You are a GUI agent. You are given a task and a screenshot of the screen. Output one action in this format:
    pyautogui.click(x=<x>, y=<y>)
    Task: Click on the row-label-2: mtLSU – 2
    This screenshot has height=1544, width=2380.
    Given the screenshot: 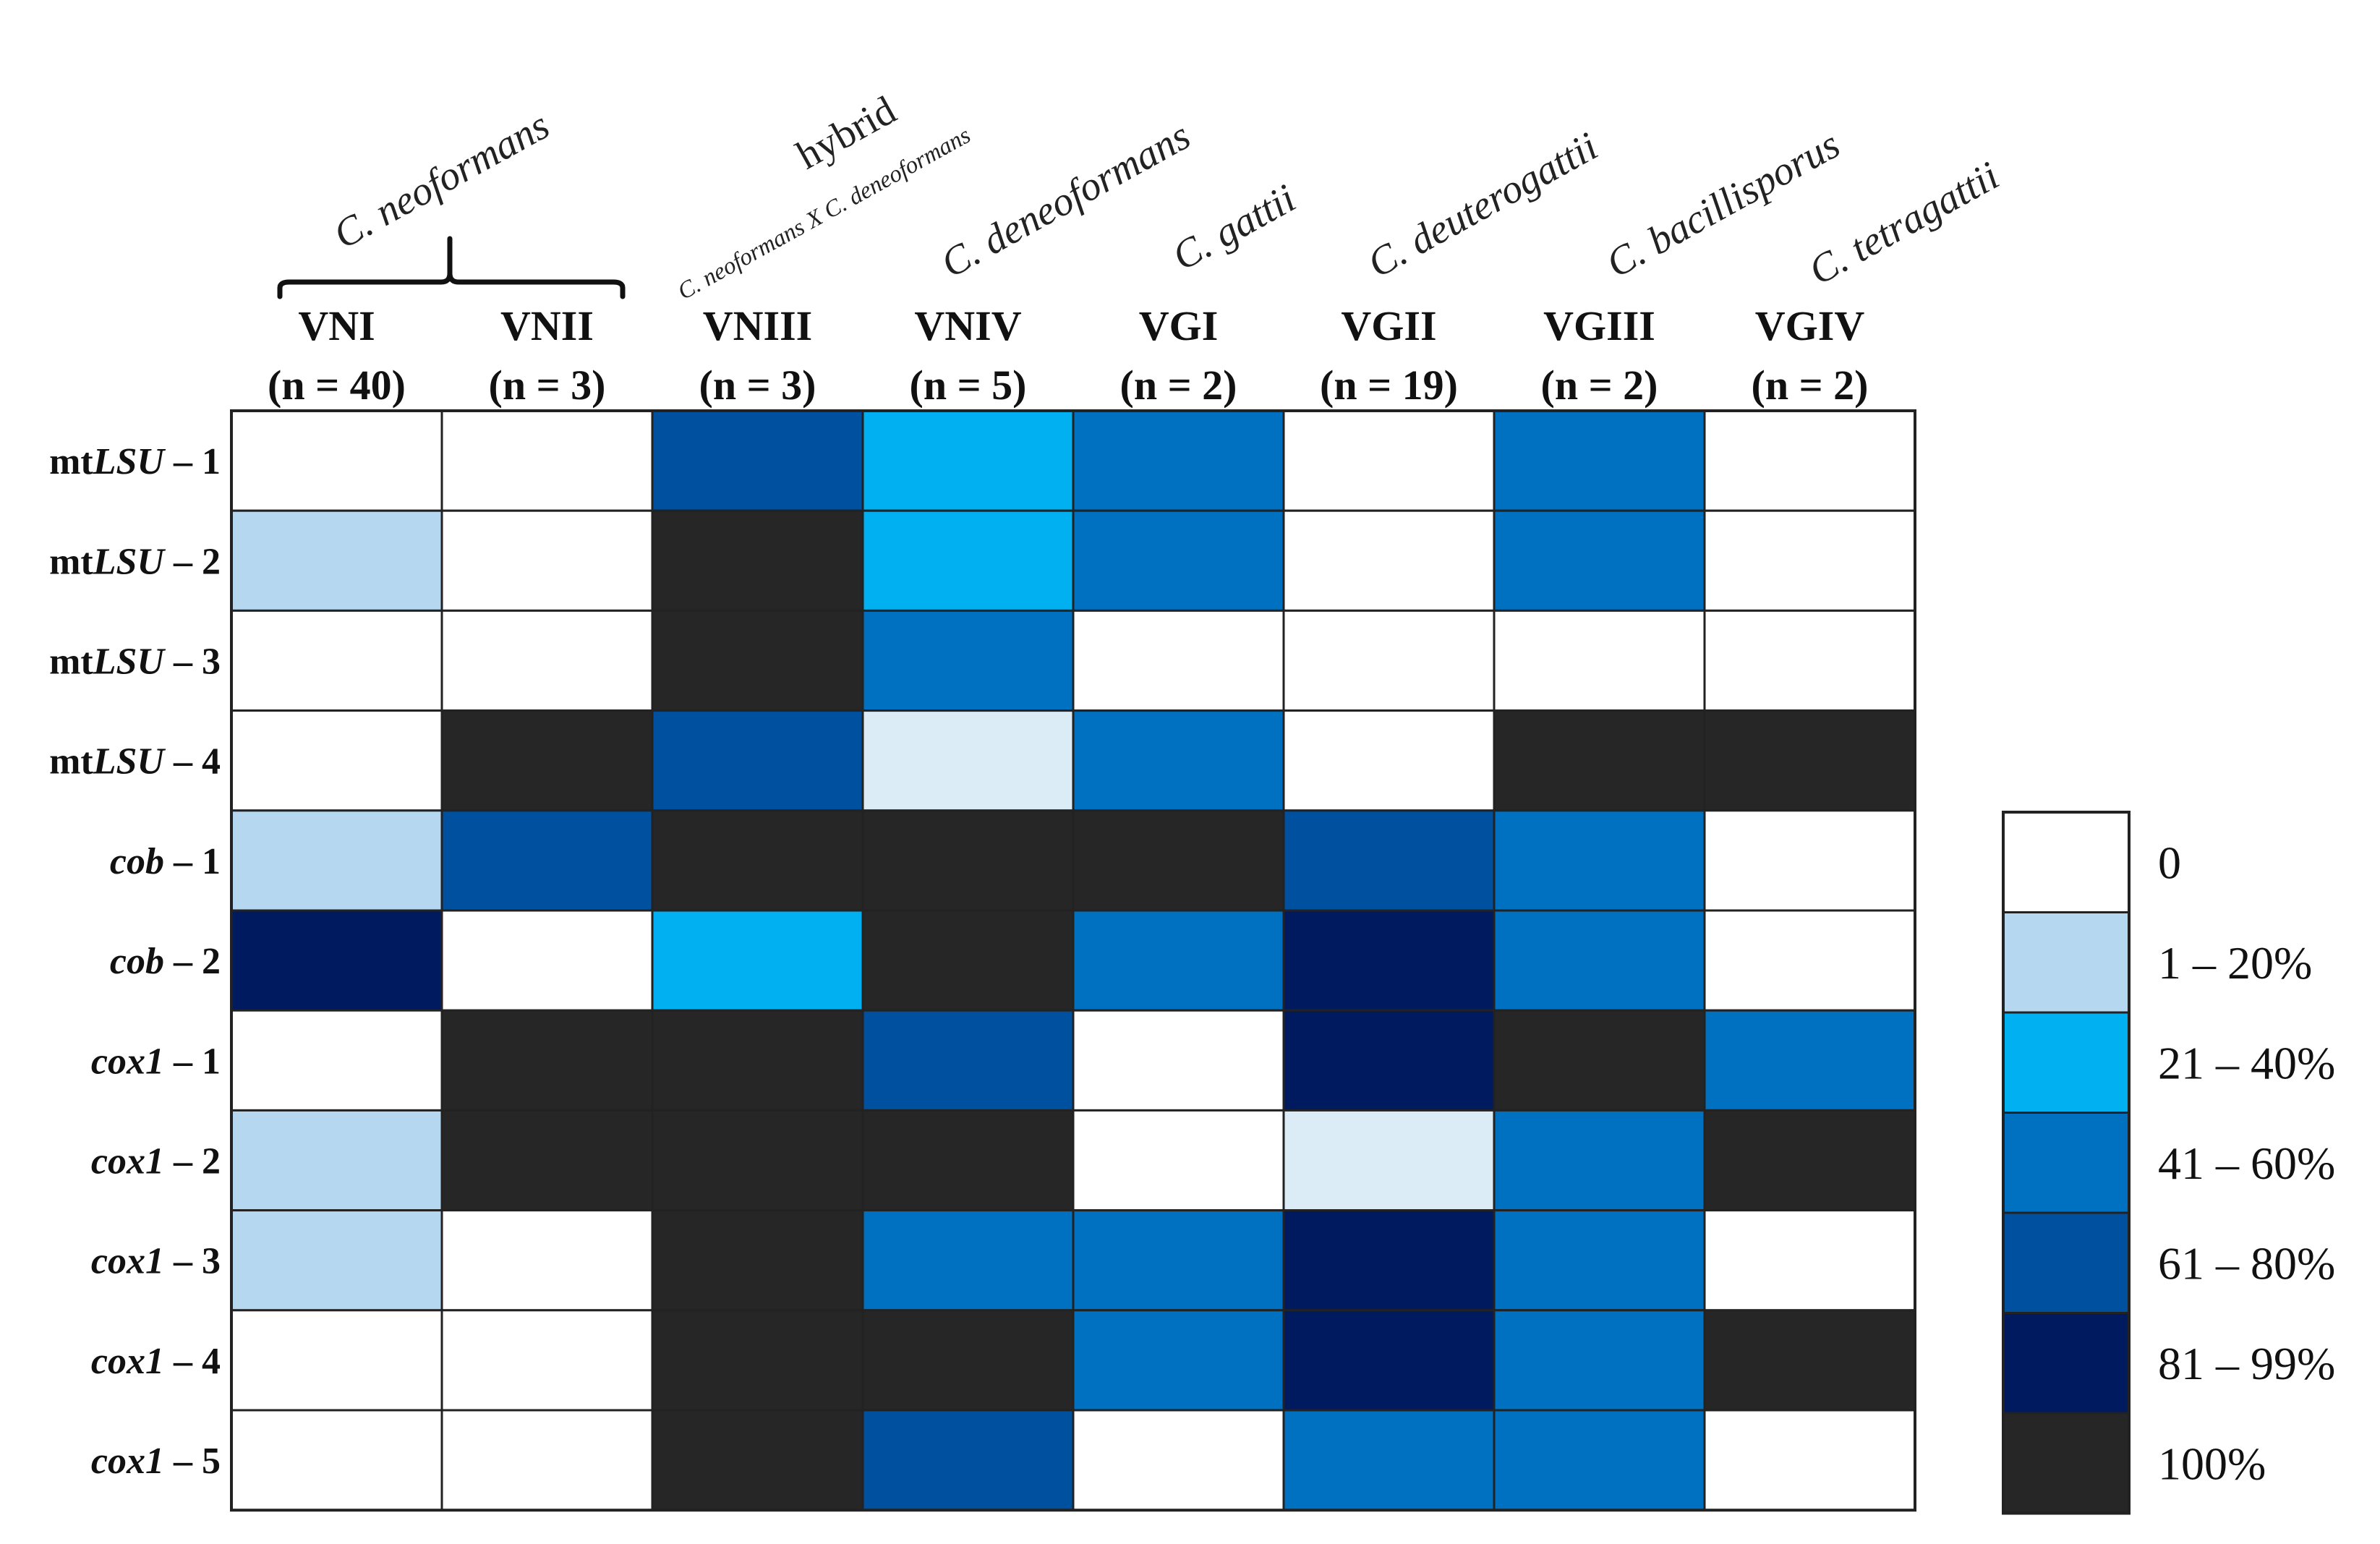 What is the action you would take?
    pyautogui.click(x=135, y=562)
    